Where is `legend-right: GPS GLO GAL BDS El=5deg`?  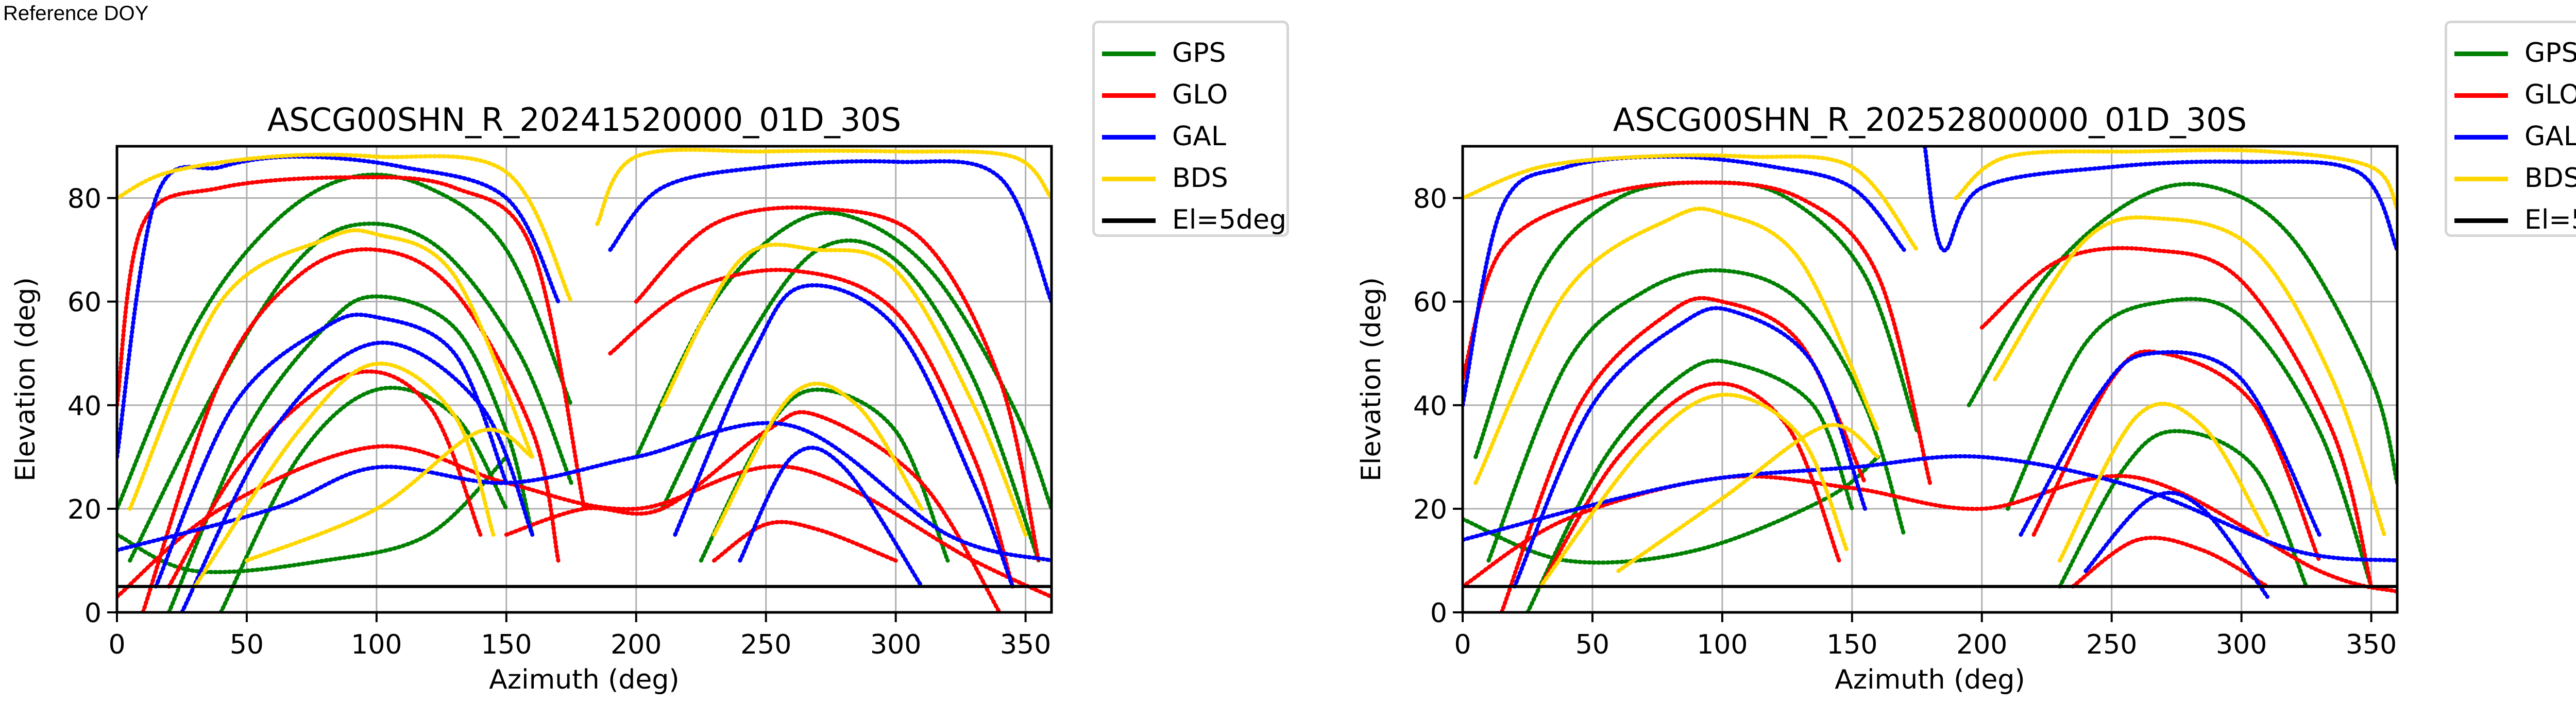 legend-right: GPS GLO GAL BDS El=5deg is located at coordinates (2510, 129).